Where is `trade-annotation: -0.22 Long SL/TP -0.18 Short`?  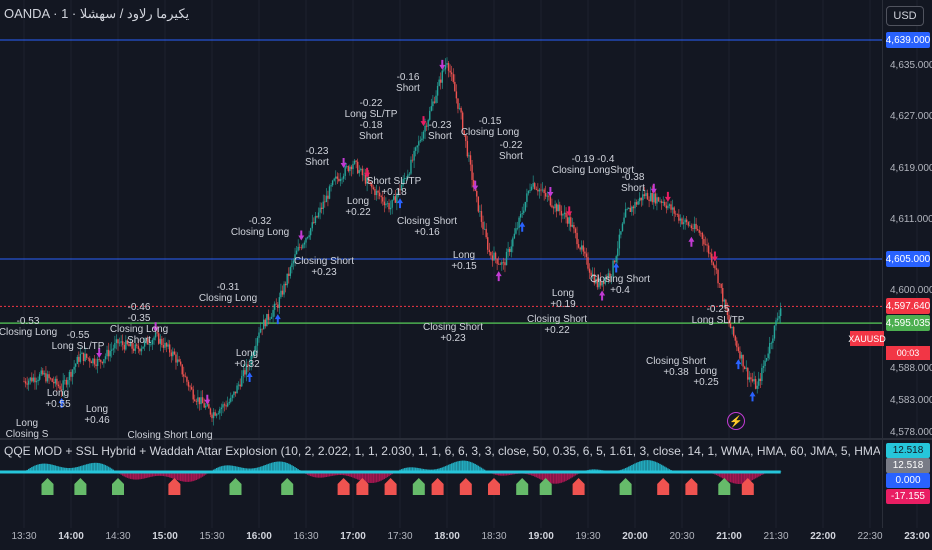 trade-annotation: -0.22 Long SL/TP -0.18 Short is located at coordinates (371, 120).